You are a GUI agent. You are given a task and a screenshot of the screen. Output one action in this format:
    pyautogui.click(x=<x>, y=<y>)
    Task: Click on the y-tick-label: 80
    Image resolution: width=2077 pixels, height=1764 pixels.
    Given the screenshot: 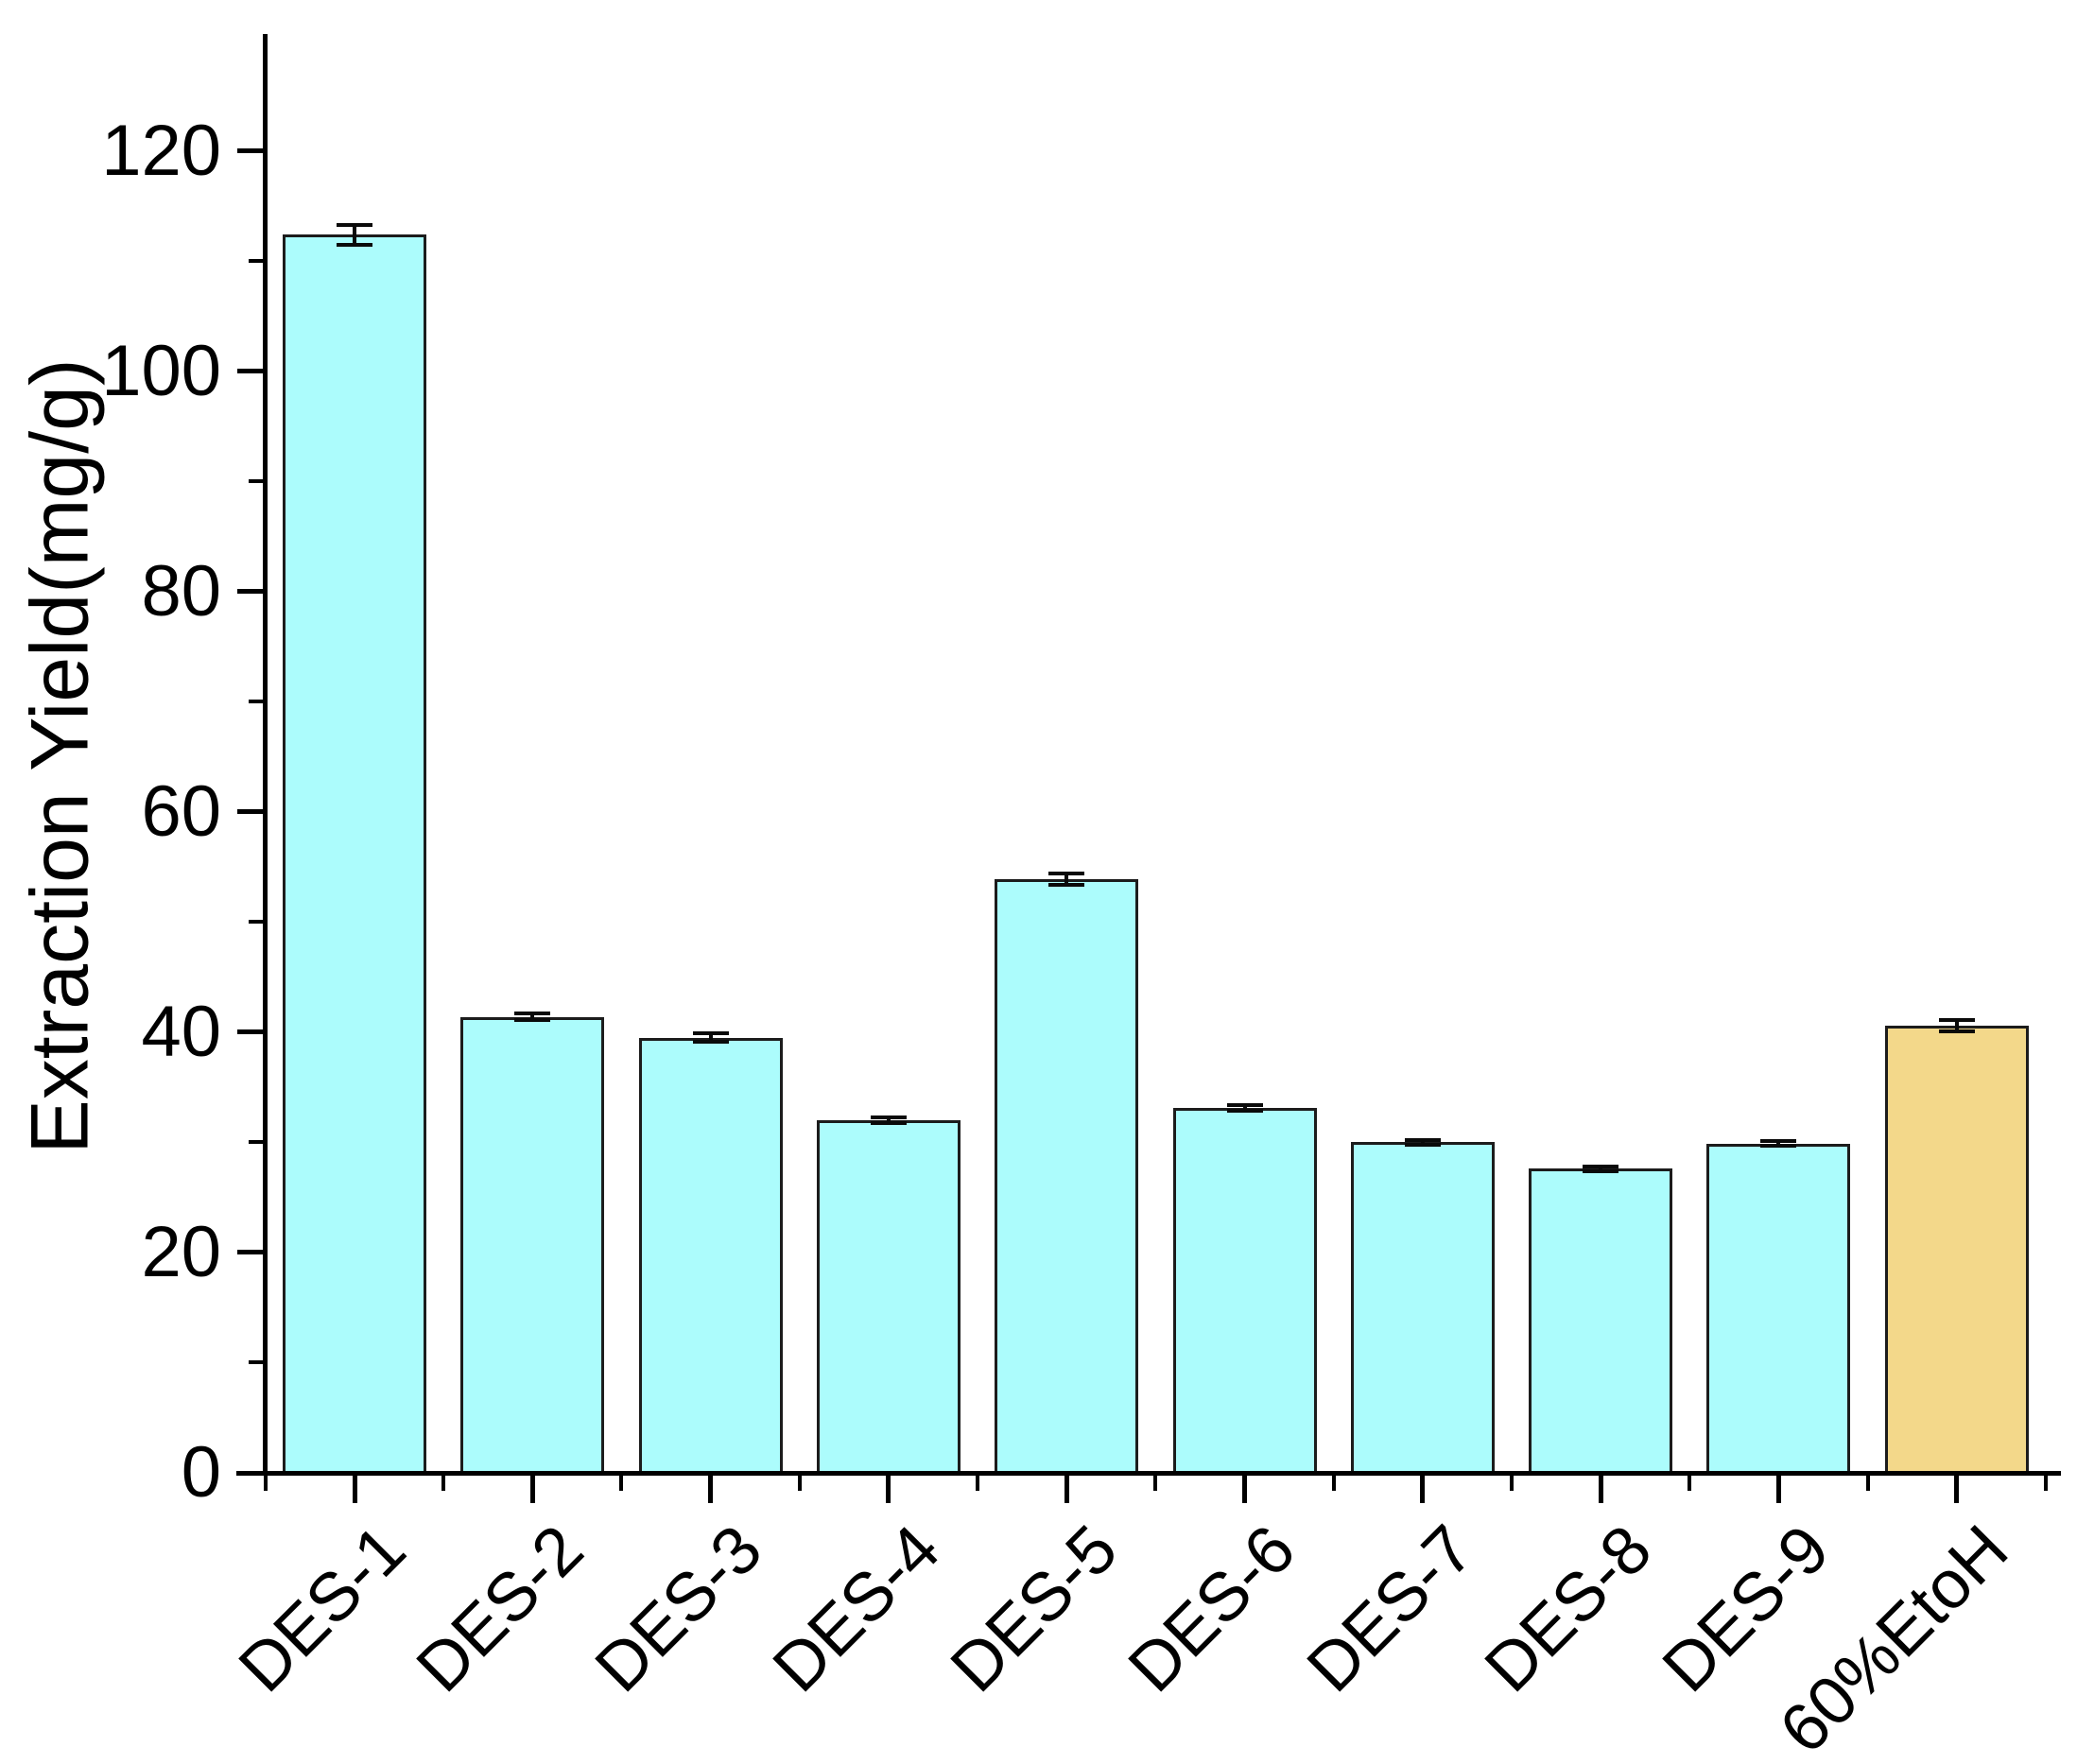 What is the action you would take?
    pyautogui.click(x=181, y=590)
    